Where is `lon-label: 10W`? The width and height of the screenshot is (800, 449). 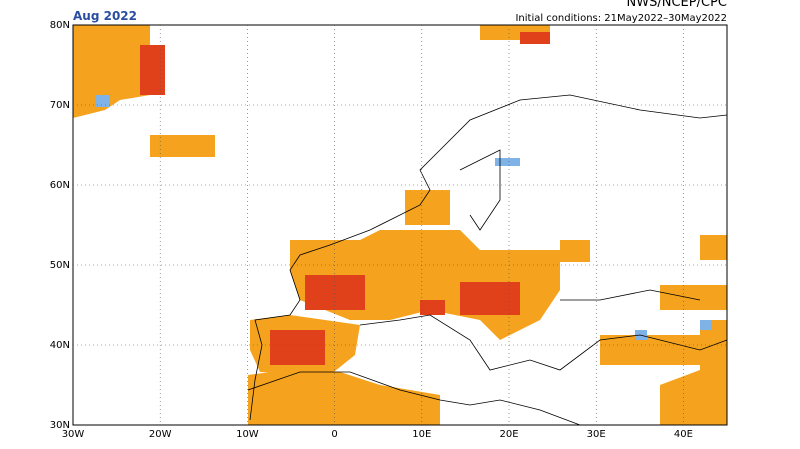 lon-label: 10W is located at coordinates (247, 434).